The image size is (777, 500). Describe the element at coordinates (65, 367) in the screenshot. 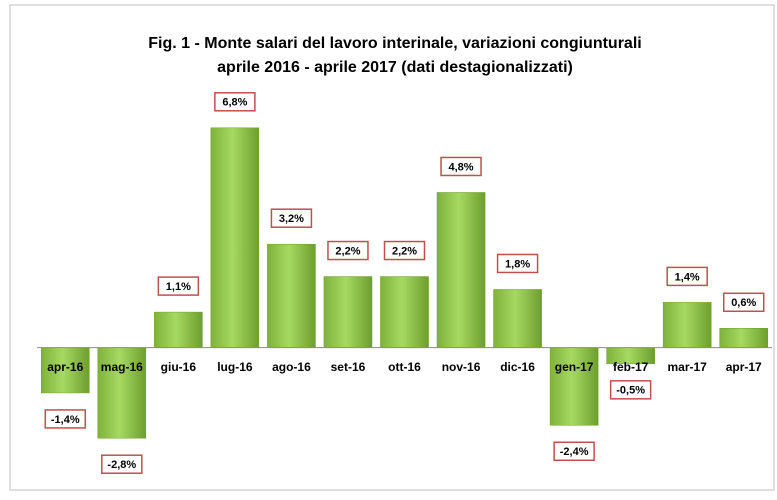

I see `x-tick-label: apr-16` at that location.